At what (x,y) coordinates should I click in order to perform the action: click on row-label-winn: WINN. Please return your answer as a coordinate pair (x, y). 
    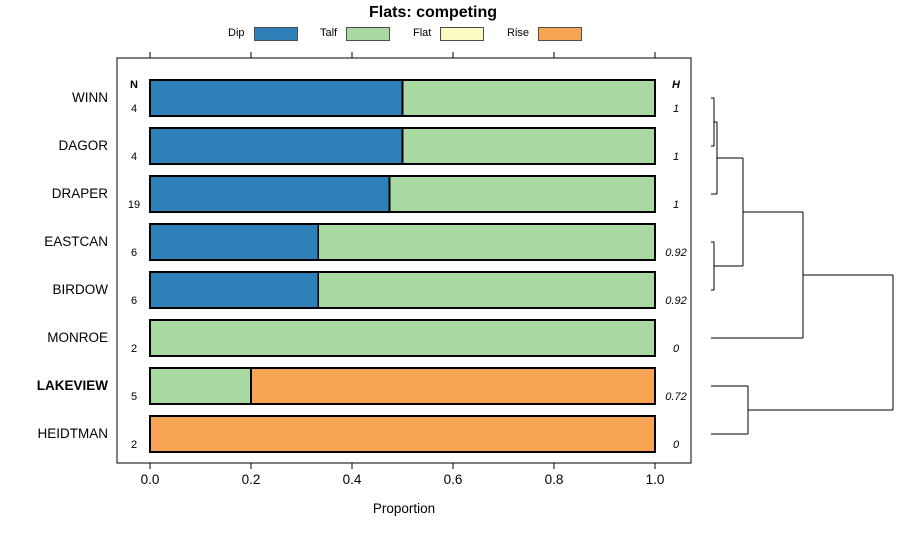
    Looking at the image, I should click on (90, 97).